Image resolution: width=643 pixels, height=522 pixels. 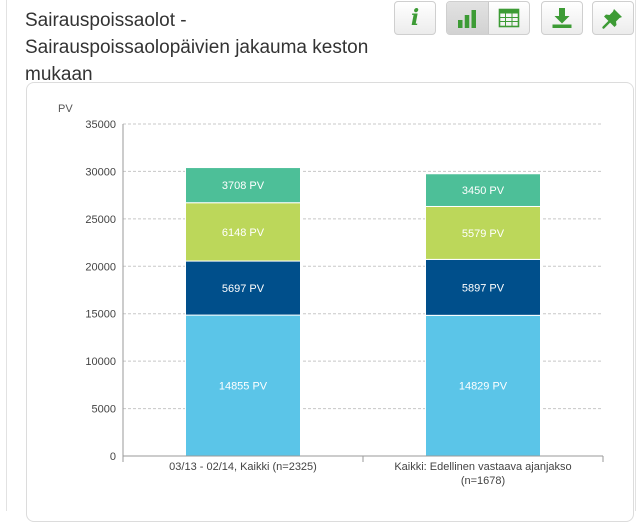 I want to click on data-label: 5697 PV, so click(x=243, y=289).